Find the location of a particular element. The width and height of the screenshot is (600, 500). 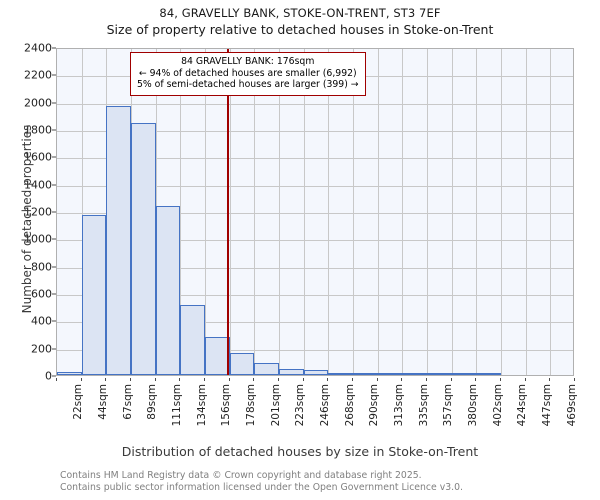

bar-89sqm is located at coordinates (143, 248).